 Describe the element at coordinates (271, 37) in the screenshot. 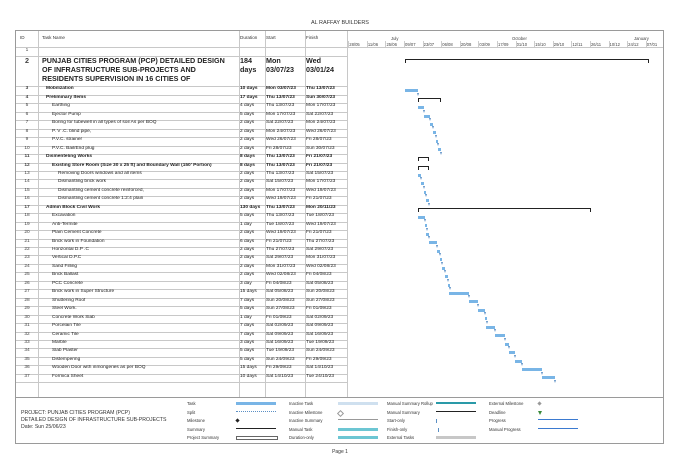

I see `column-header-start: Start` at that location.